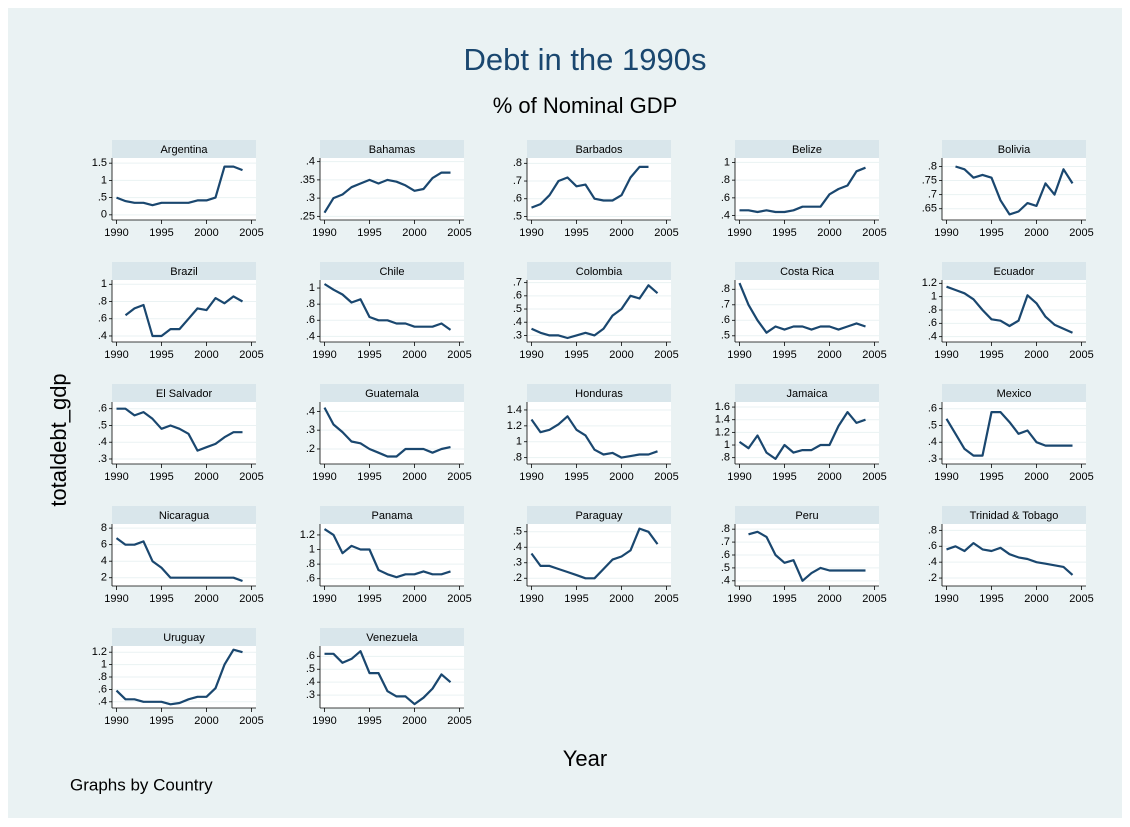  What do you see at coordinates (307, 216) in the screenshot?
I see `y-tick-label: .25` at bounding box center [307, 216].